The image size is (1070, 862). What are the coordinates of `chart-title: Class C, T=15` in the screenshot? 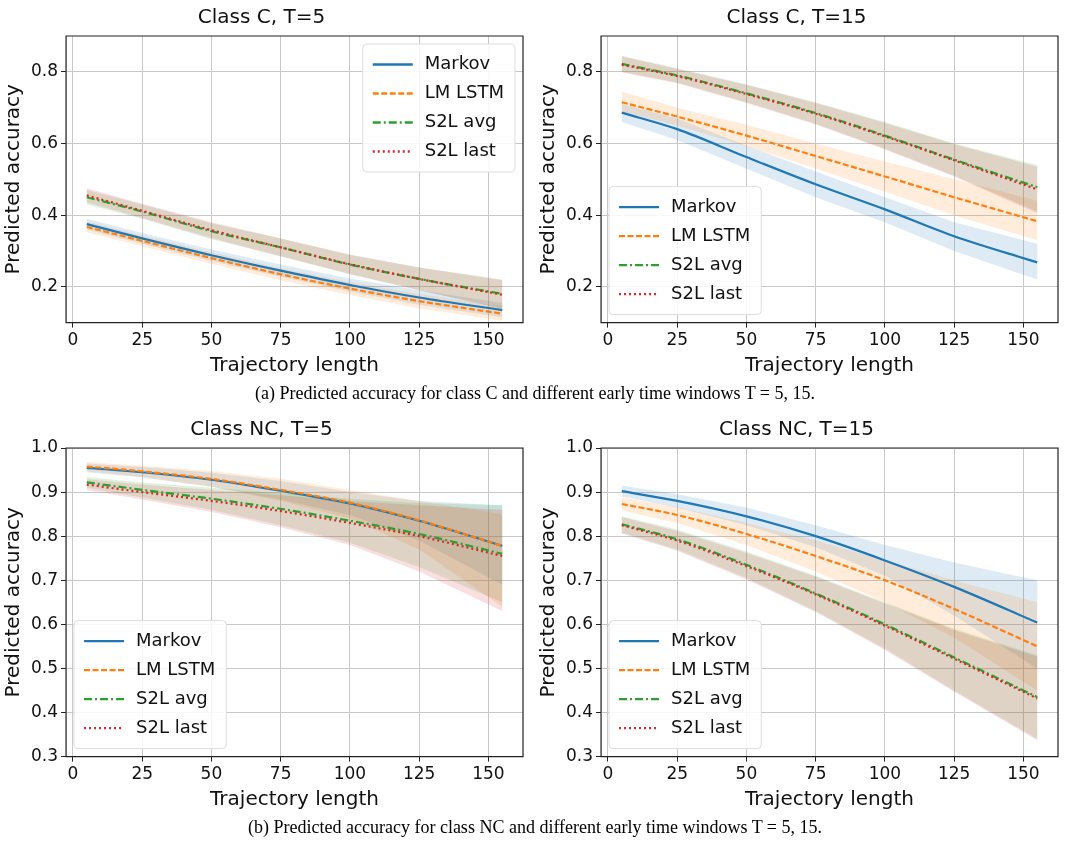 It's located at (796, 16).